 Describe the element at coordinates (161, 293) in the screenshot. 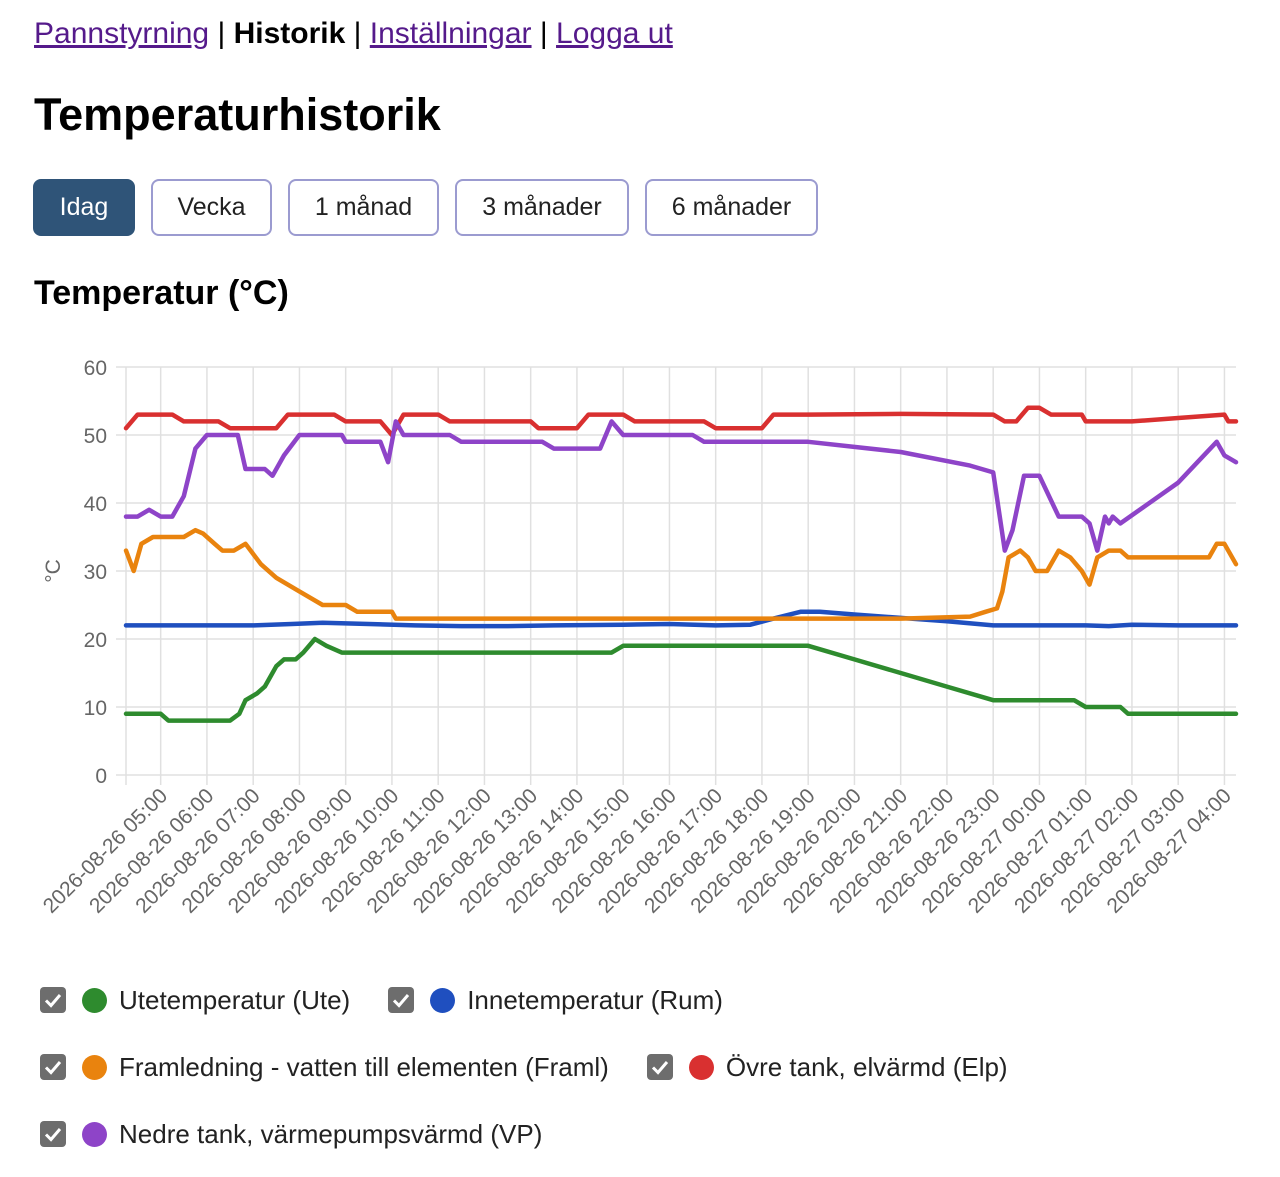

I see `chart-title: Temperatur (°C)` at that location.